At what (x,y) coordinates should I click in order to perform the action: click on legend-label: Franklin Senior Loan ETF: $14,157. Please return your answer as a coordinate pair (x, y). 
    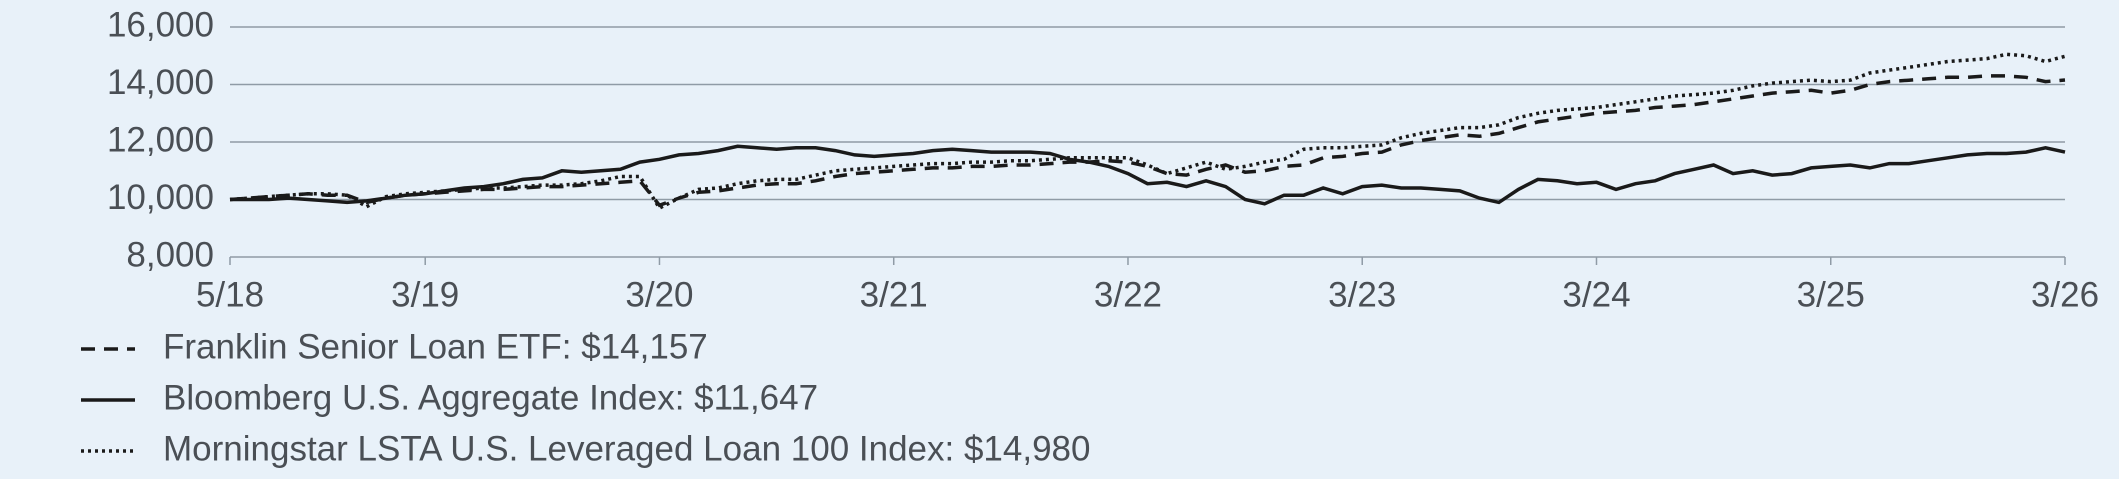
    Looking at the image, I should click on (435, 346).